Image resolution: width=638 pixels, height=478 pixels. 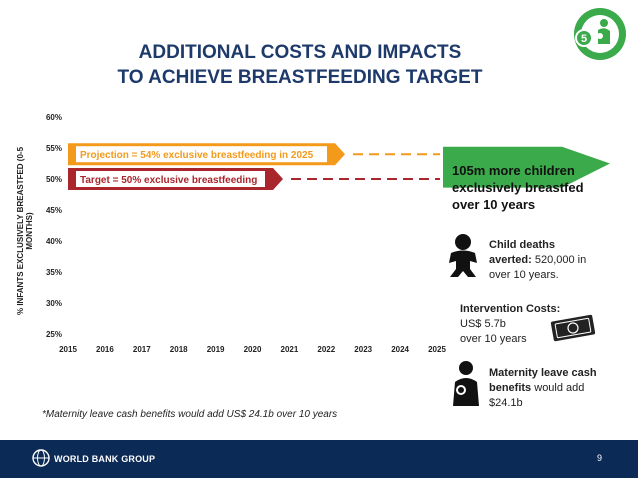 I want to click on money-icon, so click(x=573, y=328).